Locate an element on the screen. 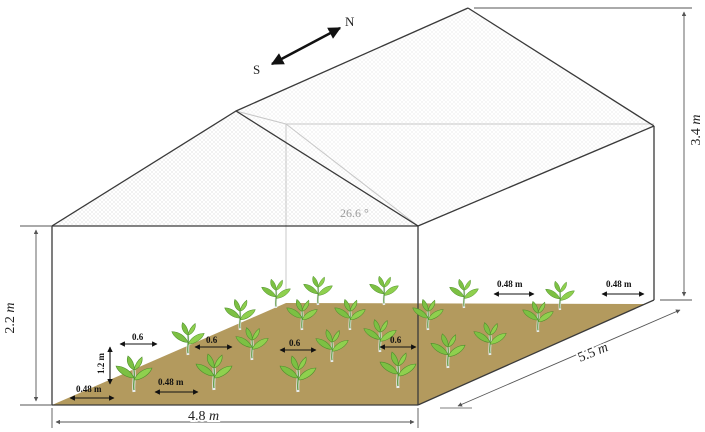 Image resolution: width=705 pixels, height=432 pixels. orientation-arrow: S N is located at coordinates (304, 45).